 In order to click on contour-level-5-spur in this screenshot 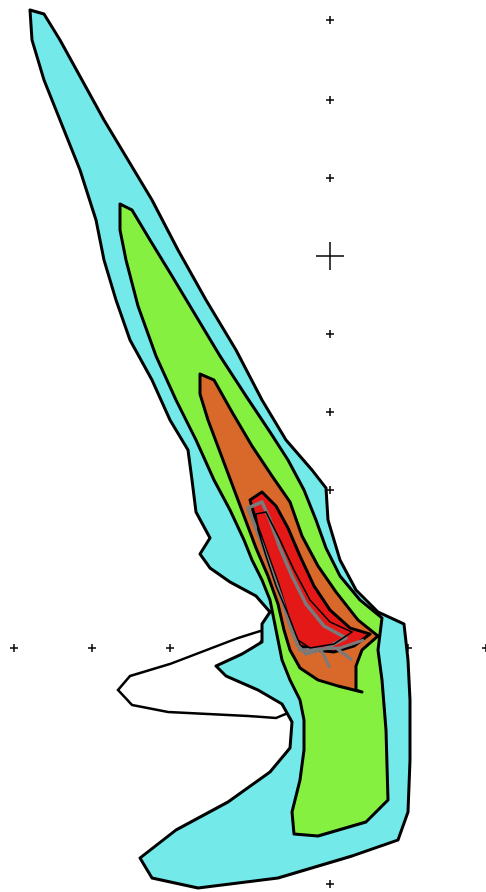, I will do `click(331, 653)`.